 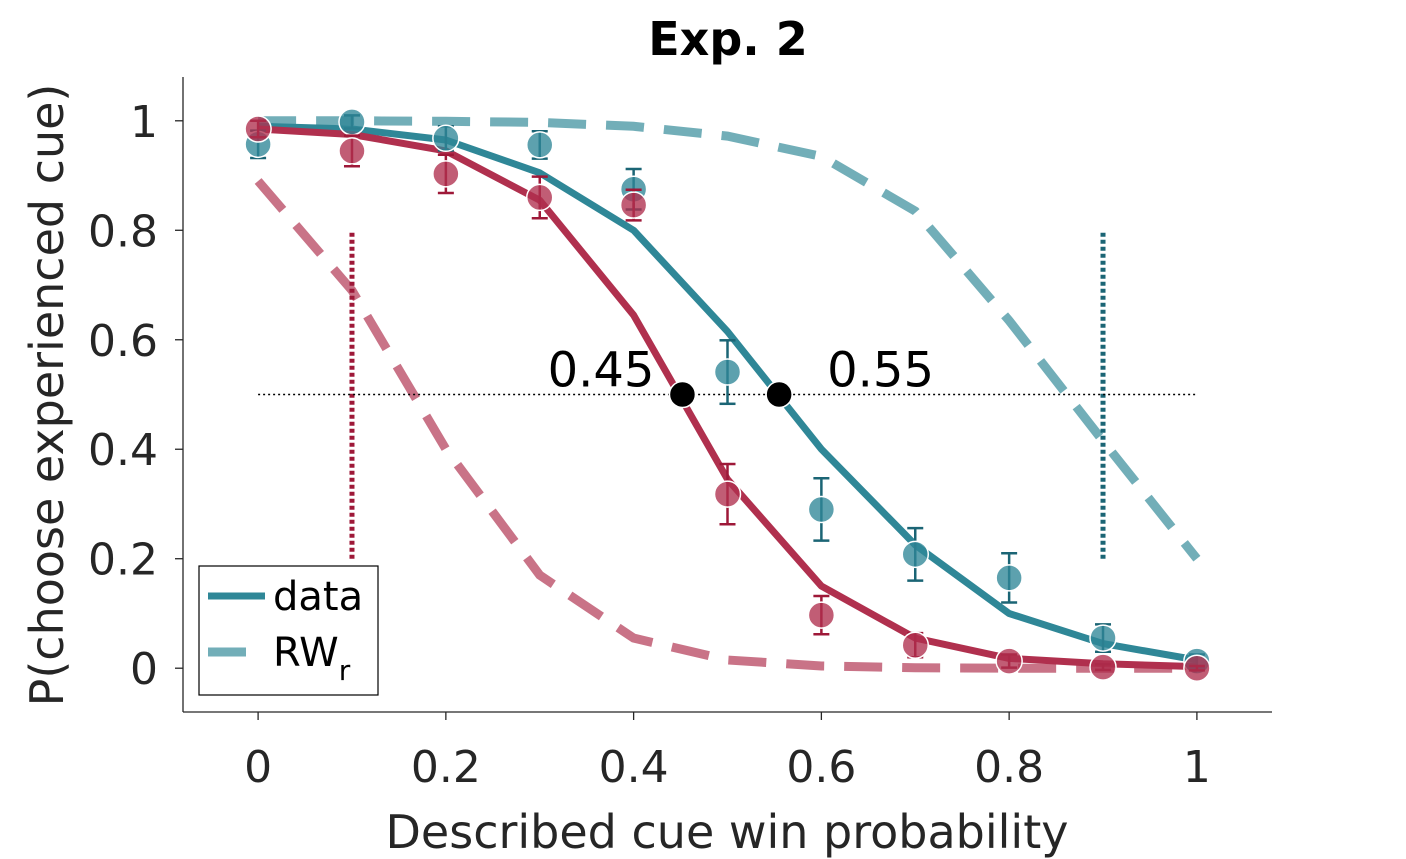 What do you see at coordinates (144, 669) in the screenshot?
I see `y-tick-label: 0` at bounding box center [144, 669].